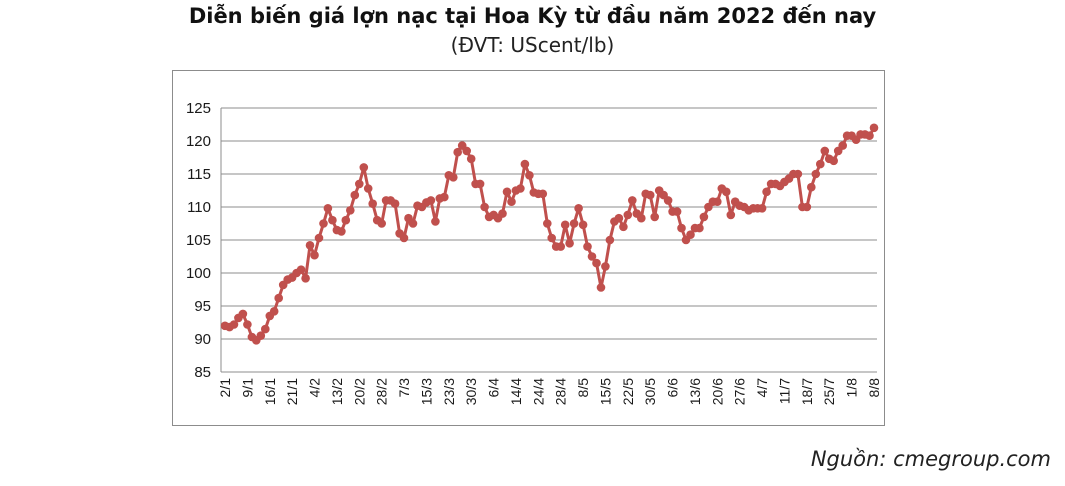 The height and width of the screenshot is (486, 1065). I want to click on x-tick-label: 28/2, so click(382, 391).